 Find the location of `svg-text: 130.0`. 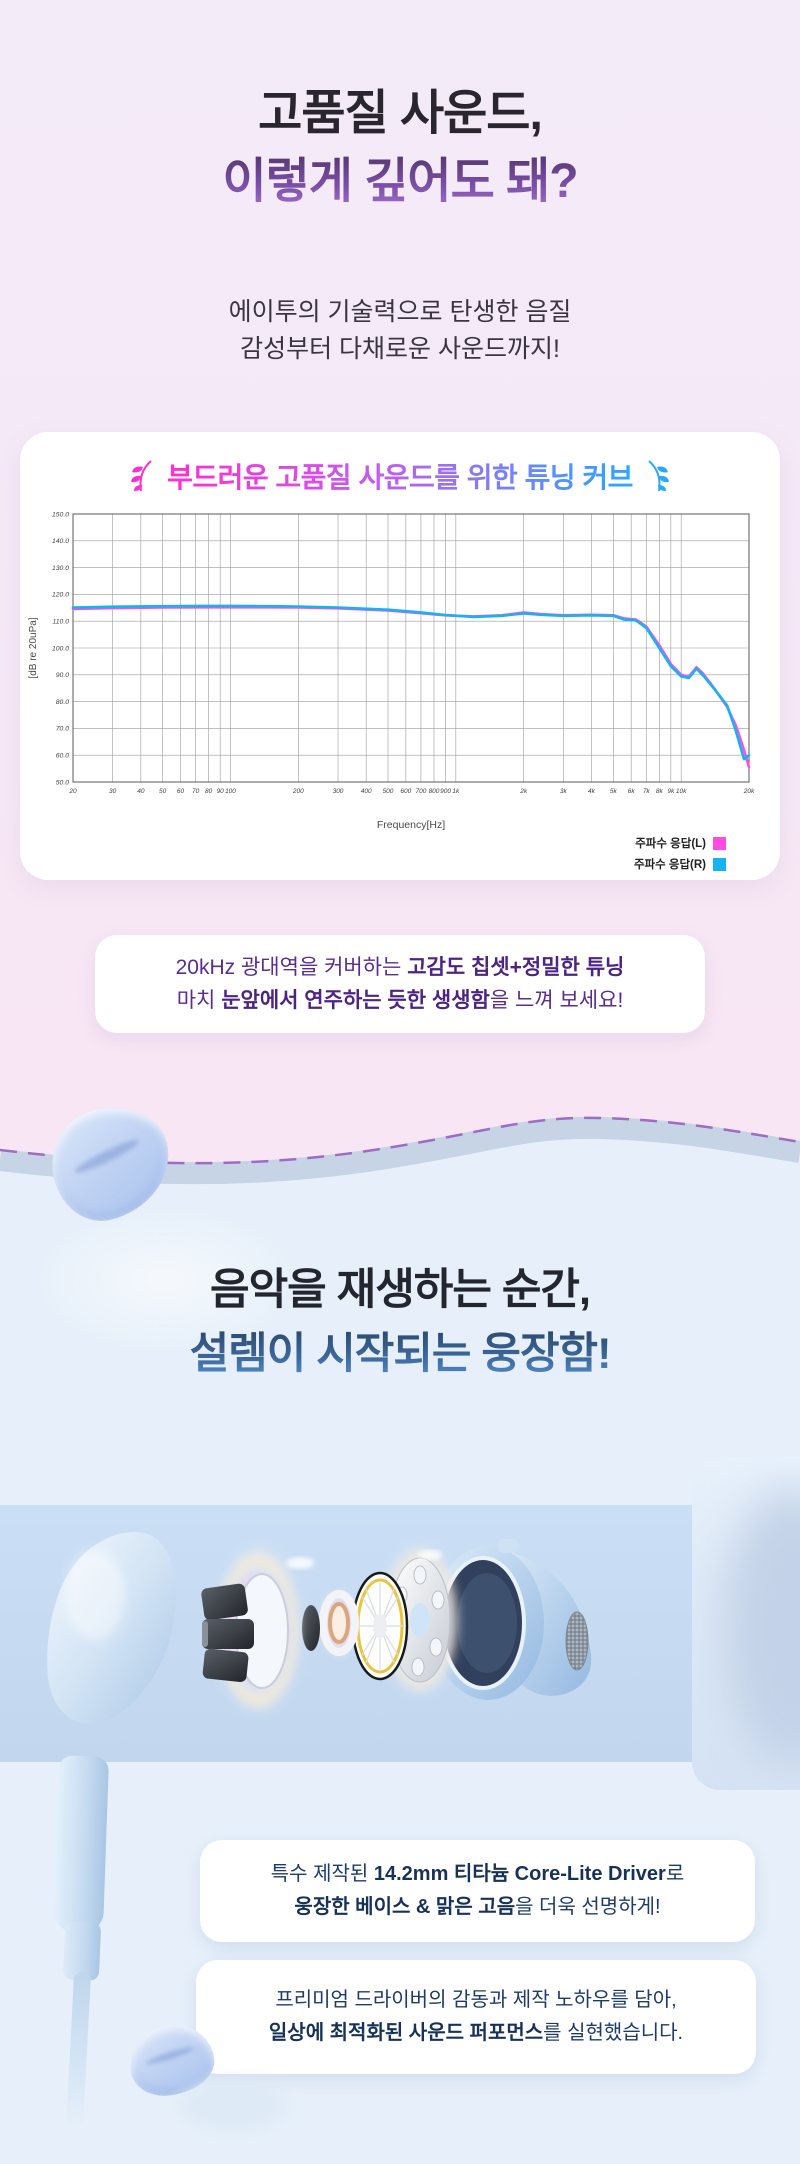

svg-text: 130.0 is located at coordinates (60, 568).